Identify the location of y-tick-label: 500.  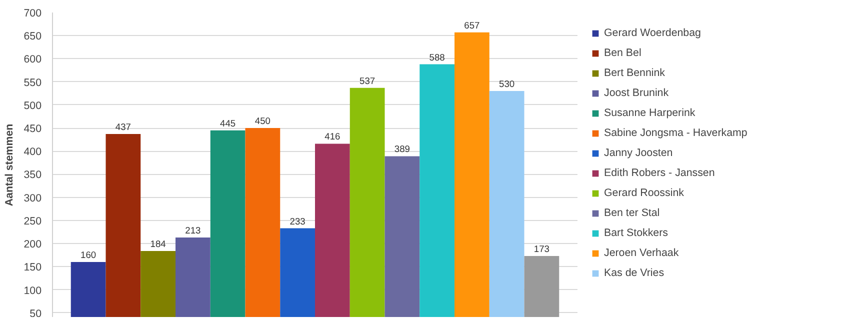
(33, 106).